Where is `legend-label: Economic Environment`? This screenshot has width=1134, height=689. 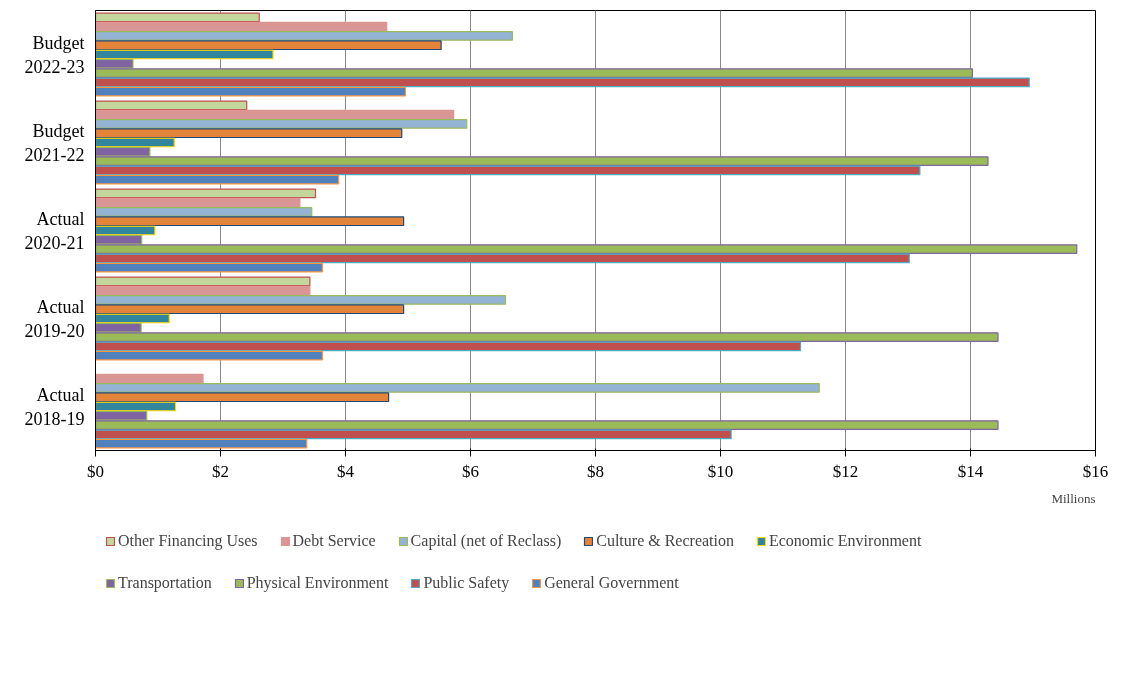 legend-label: Economic Environment is located at coordinates (845, 541).